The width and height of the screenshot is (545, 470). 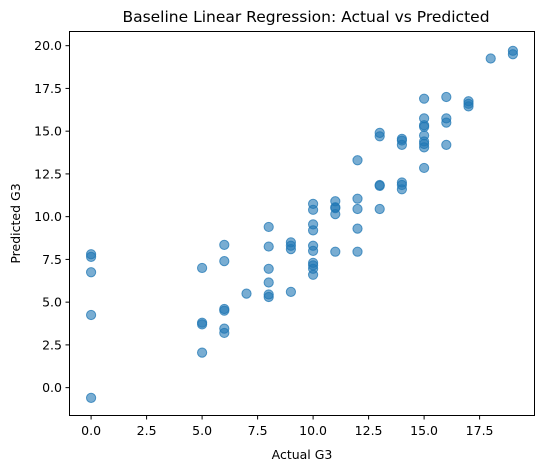 I want to click on y-tick-label: 0.0, so click(x=52, y=387).